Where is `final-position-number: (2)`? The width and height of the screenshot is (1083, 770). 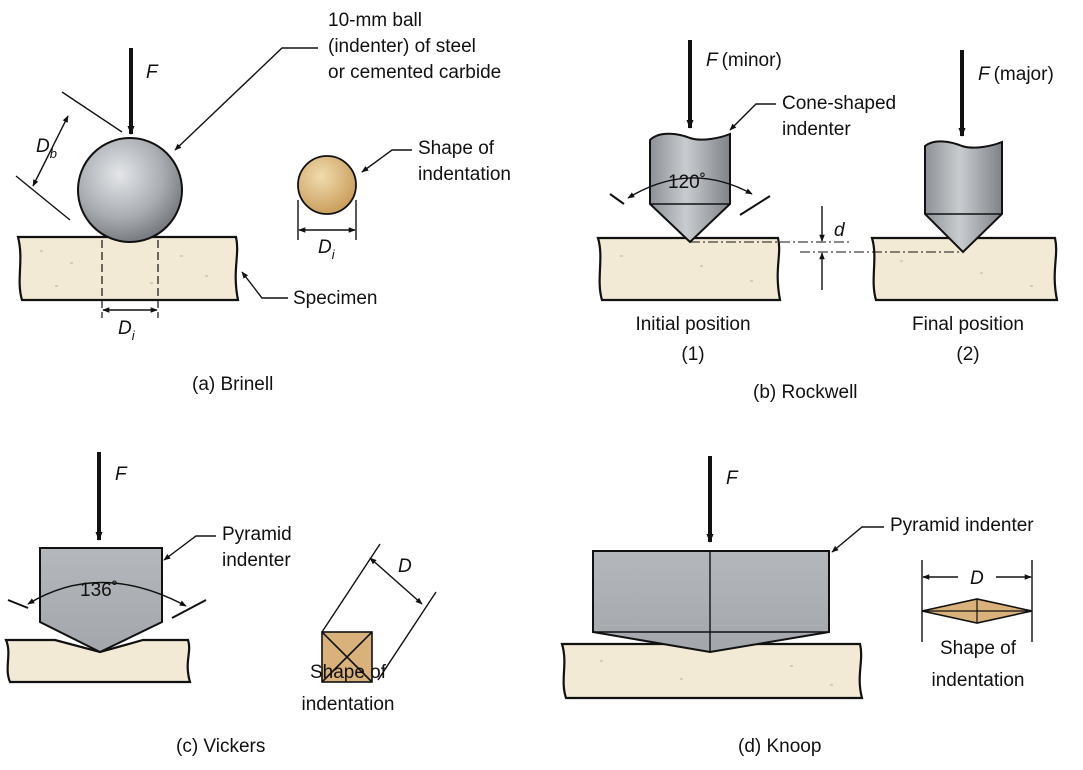
final-position-number: (2) is located at coordinates (967, 354).